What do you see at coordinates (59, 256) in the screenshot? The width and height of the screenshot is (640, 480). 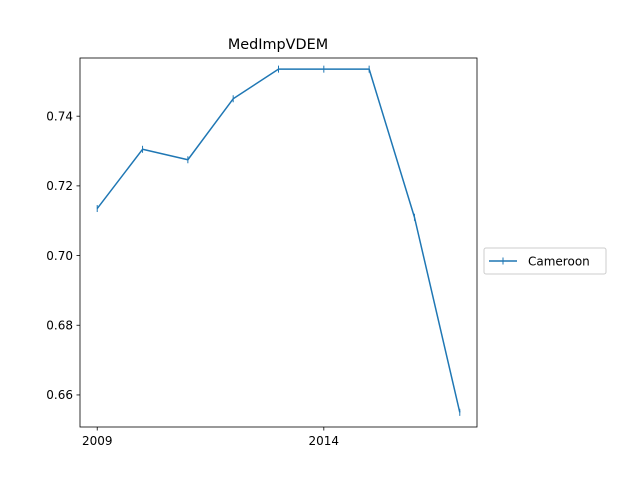 I see `y-tick-label: 0.70` at bounding box center [59, 256].